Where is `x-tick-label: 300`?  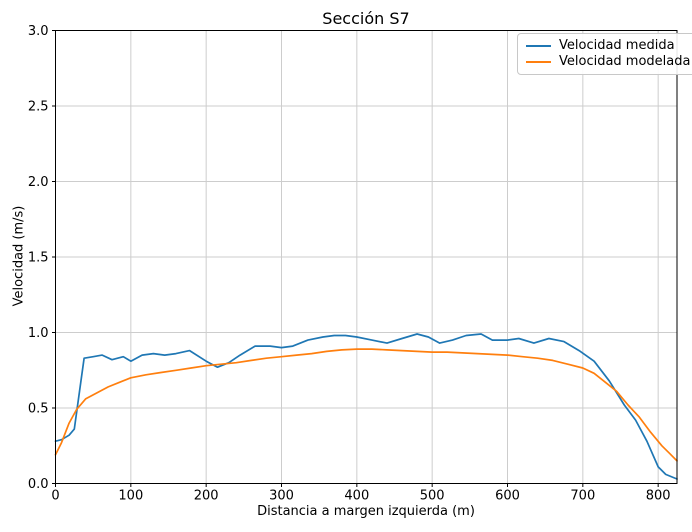 x-tick-label: 300 is located at coordinates (281, 496).